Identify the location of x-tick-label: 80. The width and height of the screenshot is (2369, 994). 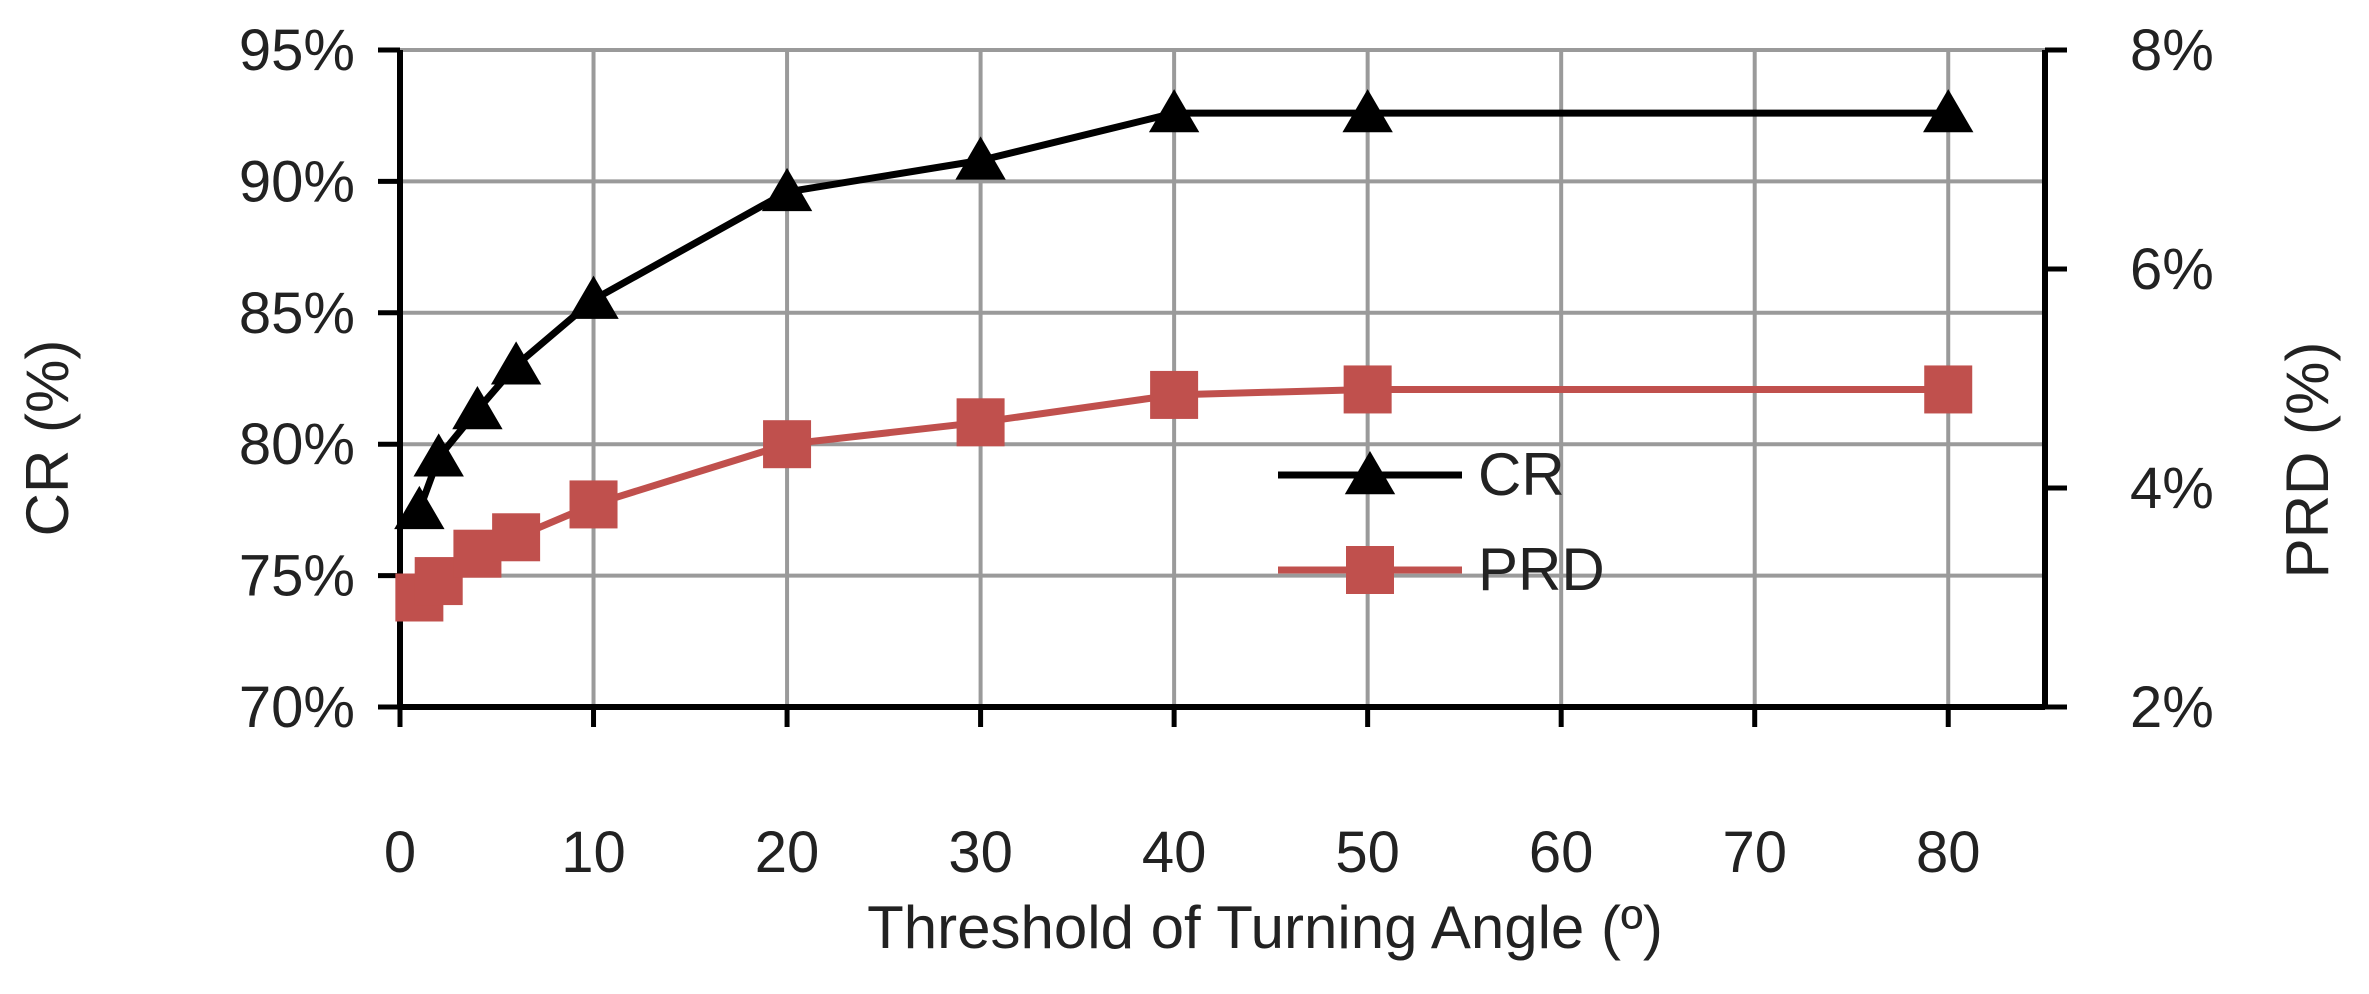
(1948, 852).